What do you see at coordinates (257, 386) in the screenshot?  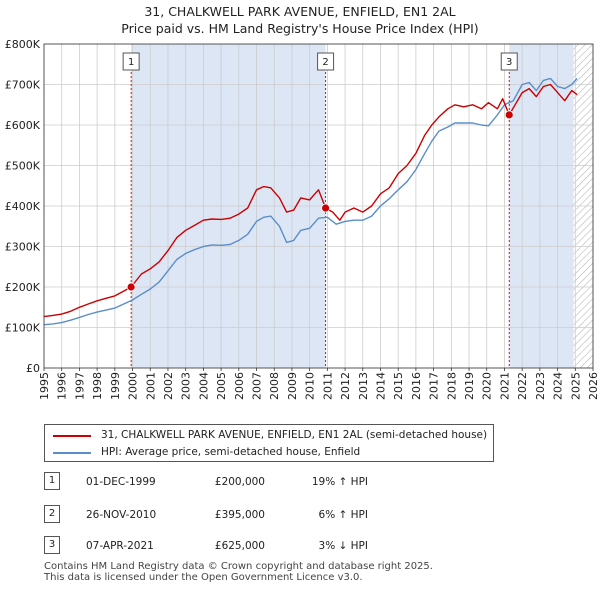 I see `x-tick-label: 2007` at bounding box center [257, 386].